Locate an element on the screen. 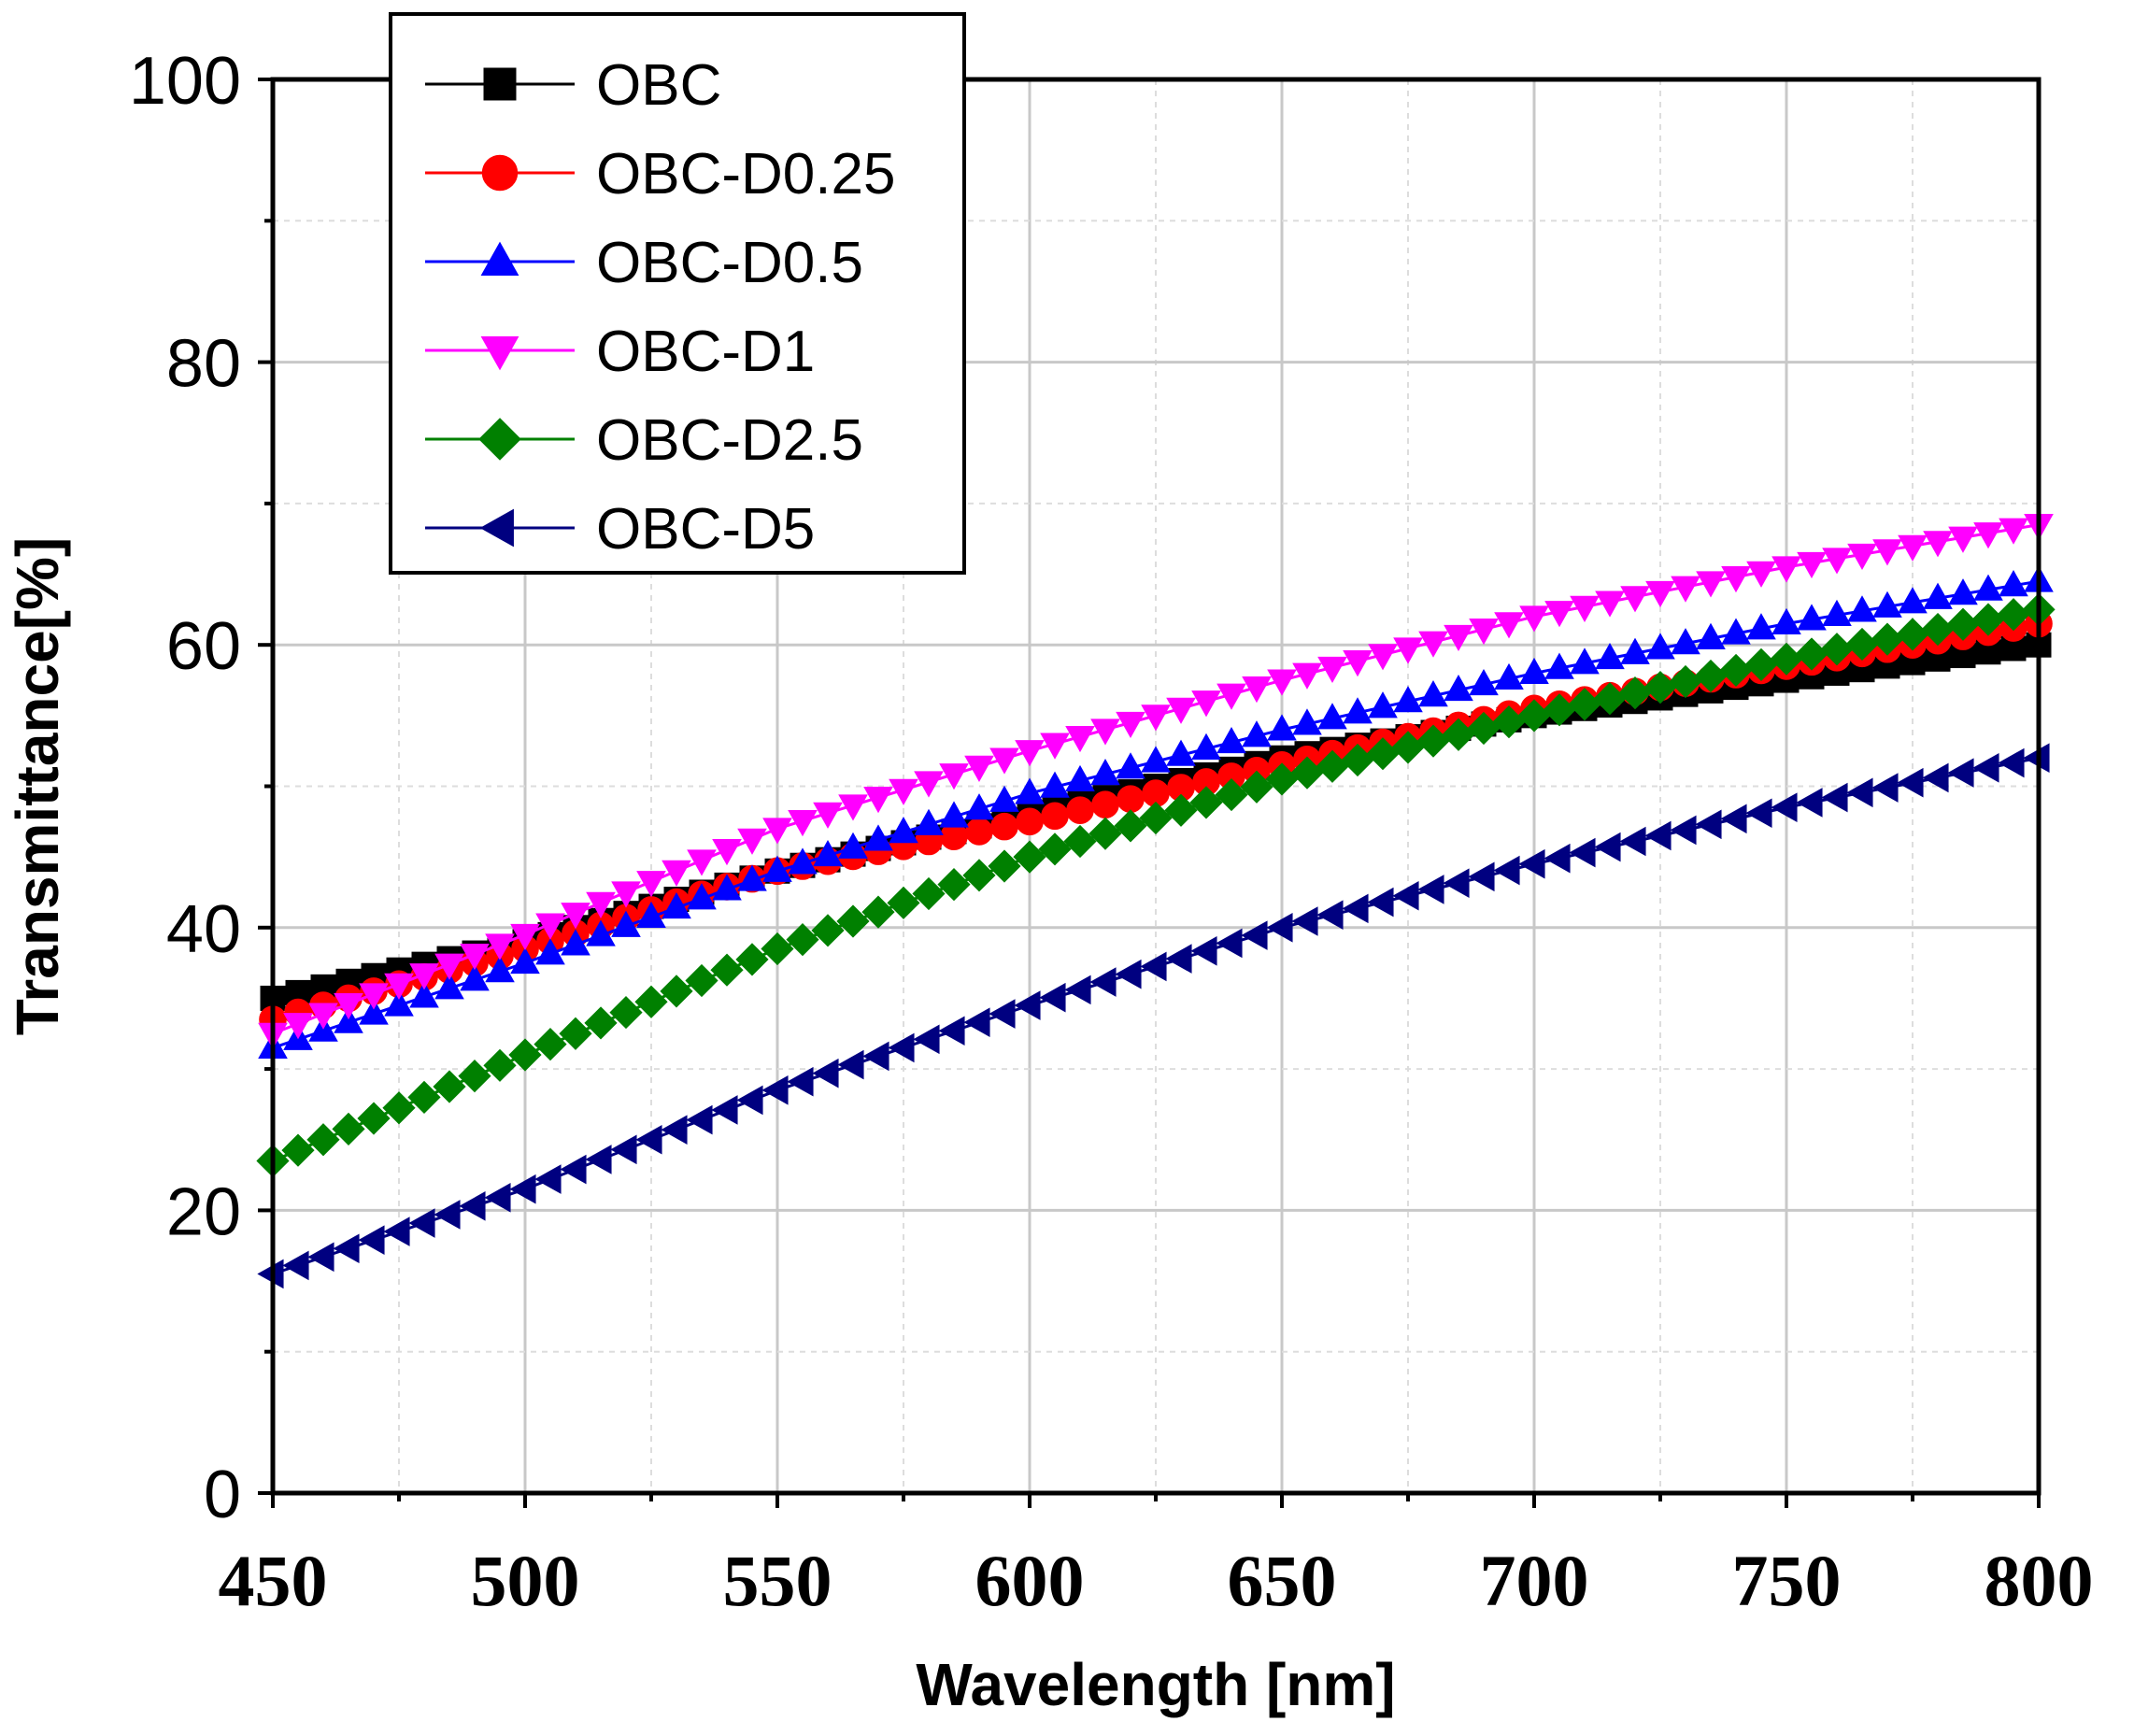  legend-item: OBC is located at coordinates (573, 85).